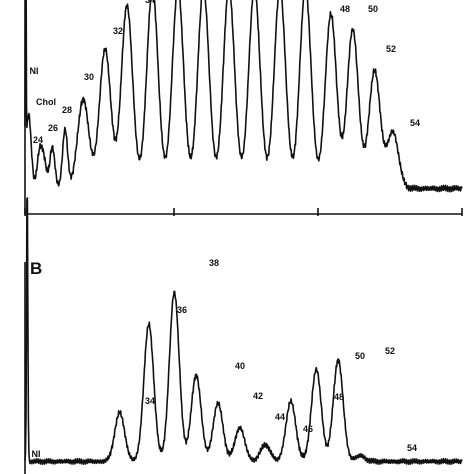 The width and height of the screenshot is (474, 474). Describe the element at coordinates (412, 448) in the screenshot. I see `panel-b-peak-label: 54` at that location.